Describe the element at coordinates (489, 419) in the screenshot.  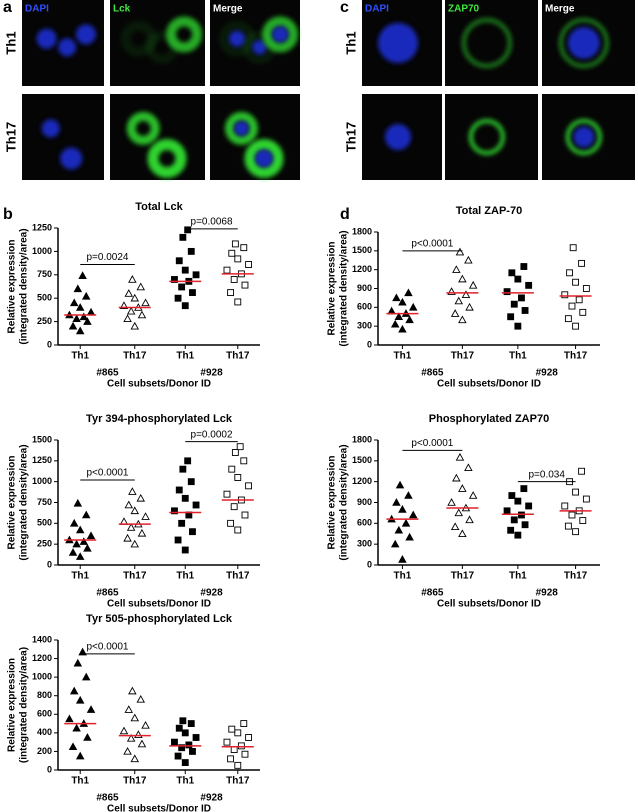
I see `chart-title: Phosphorylated ZAP70` at that location.